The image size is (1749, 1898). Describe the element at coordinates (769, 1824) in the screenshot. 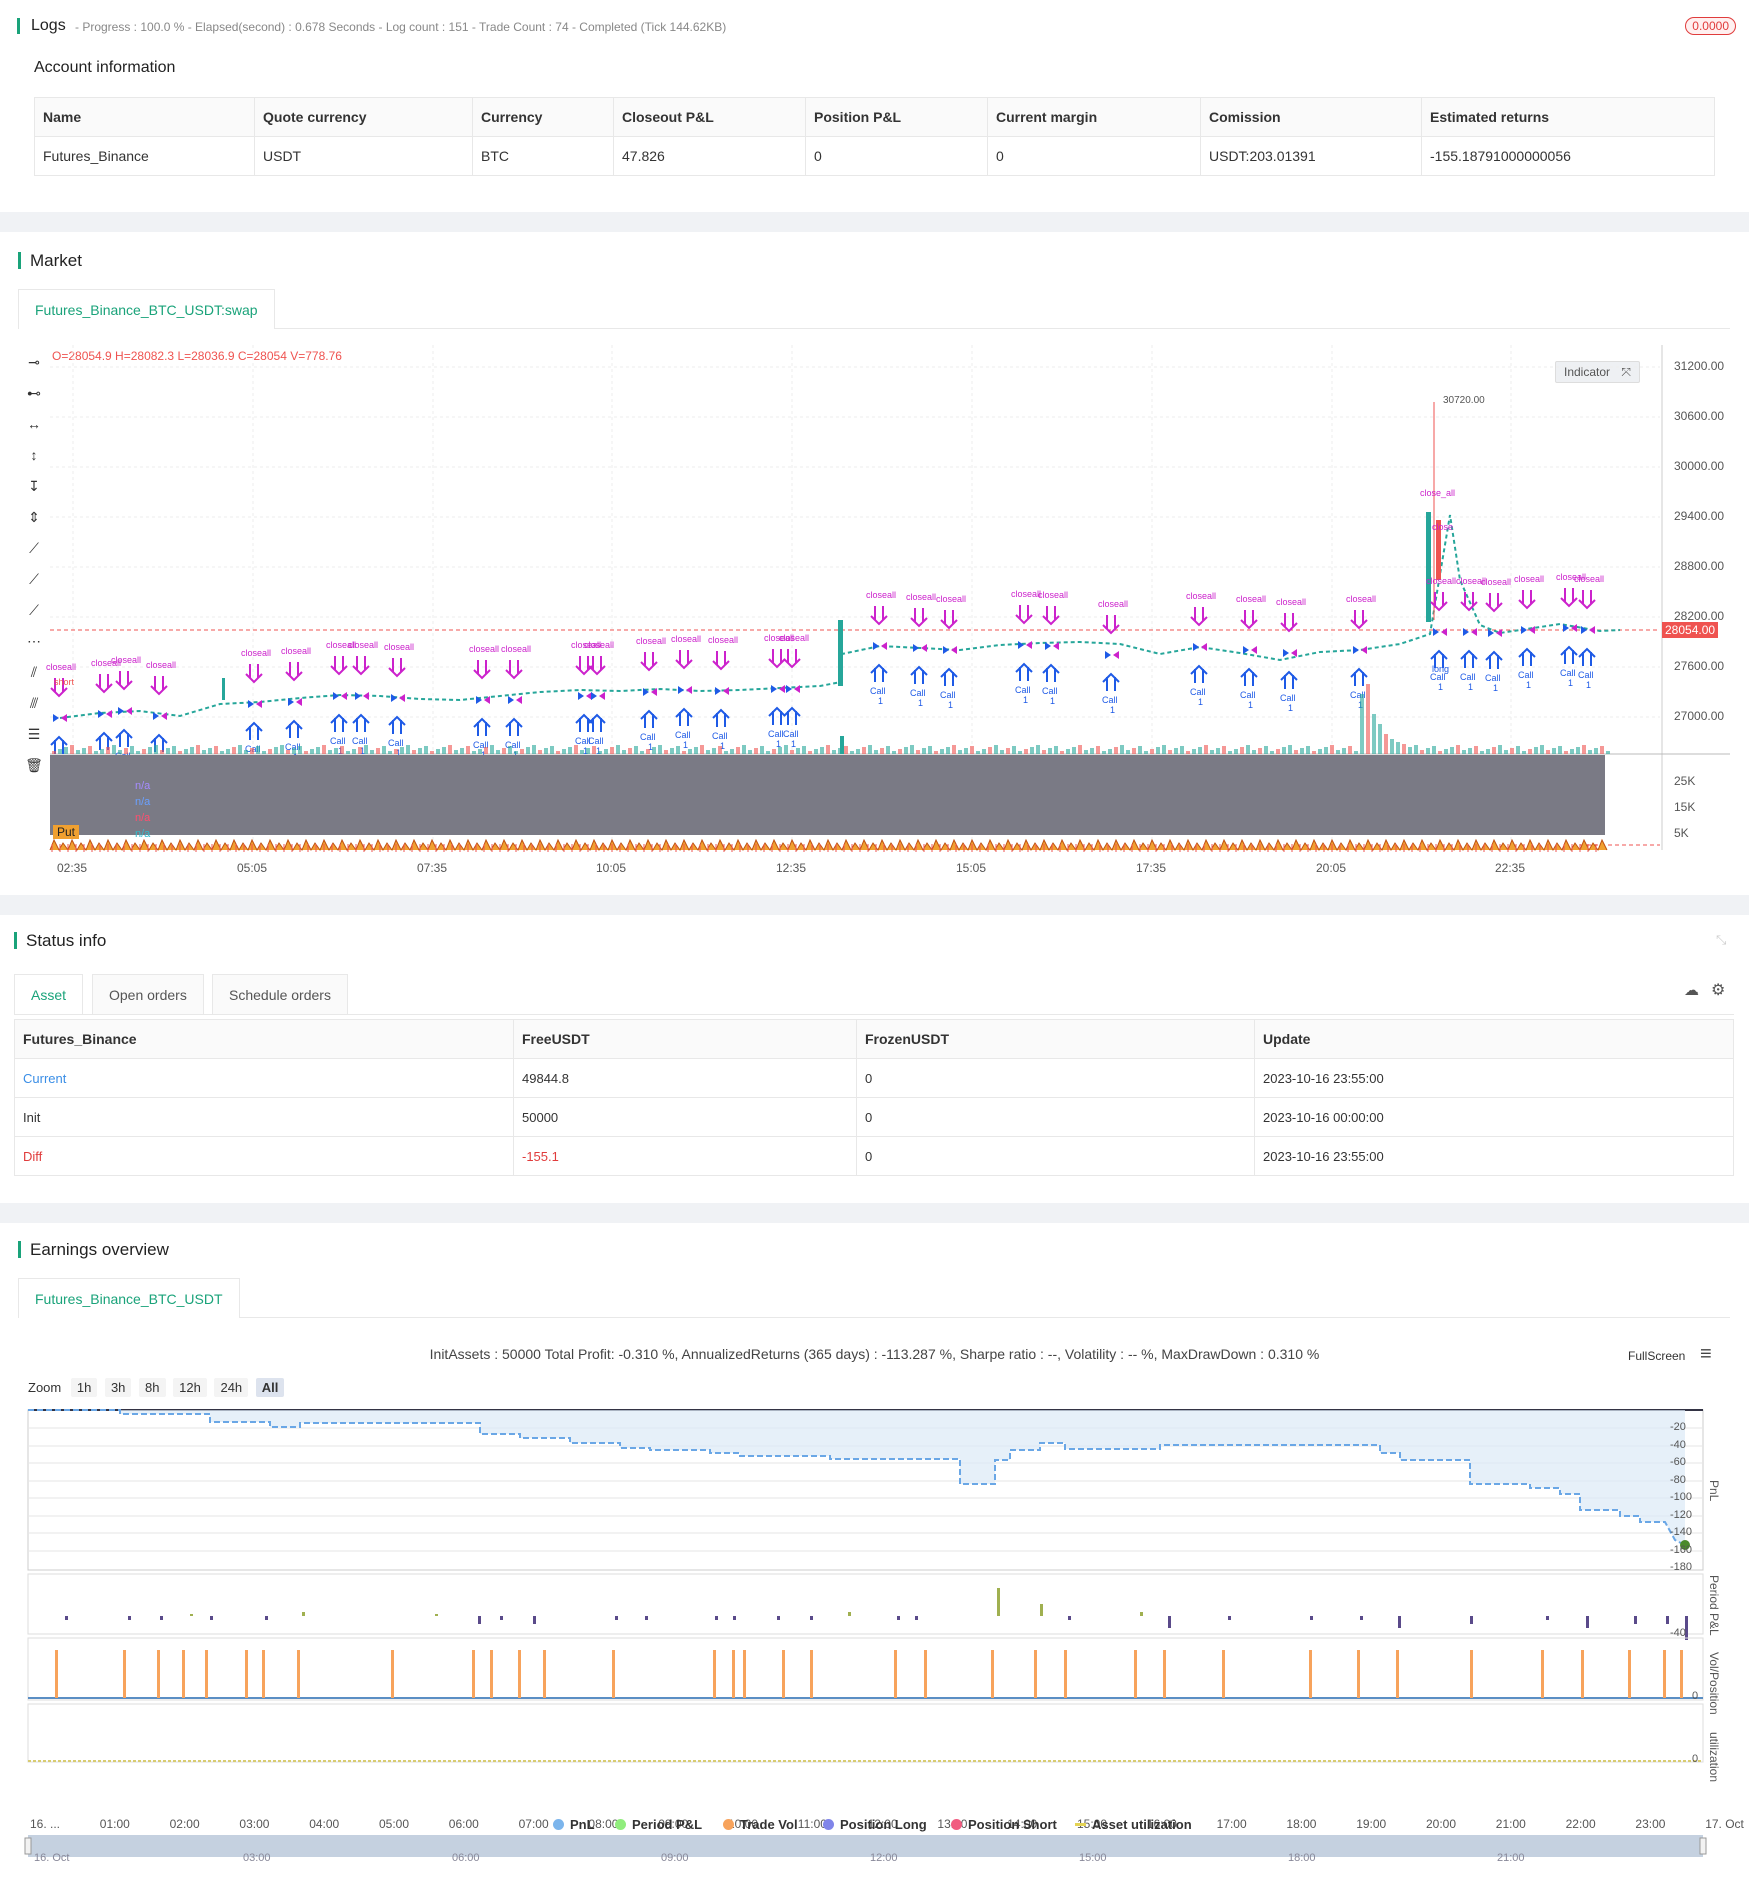

I see `legend-label: Trade Vol` at that location.